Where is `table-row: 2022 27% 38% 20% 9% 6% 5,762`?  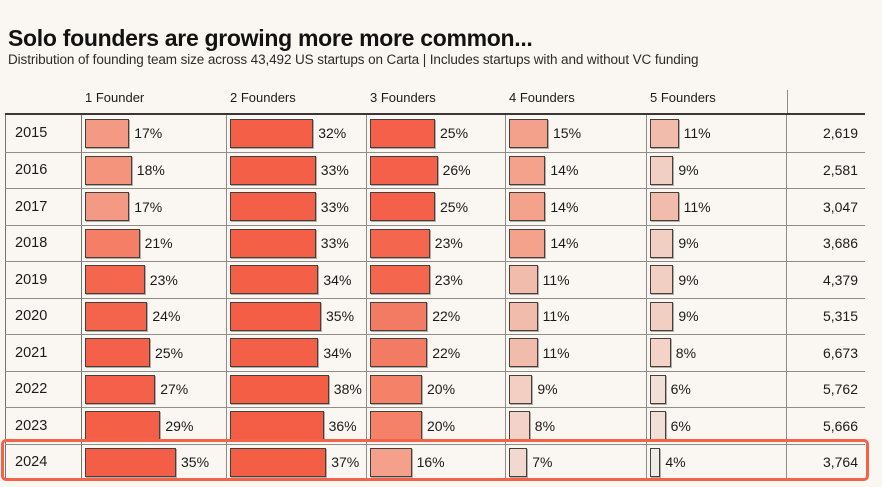
table-row: 2022 27% 38% 20% 9% 6% 5,762 is located at coordinates (435, 388).